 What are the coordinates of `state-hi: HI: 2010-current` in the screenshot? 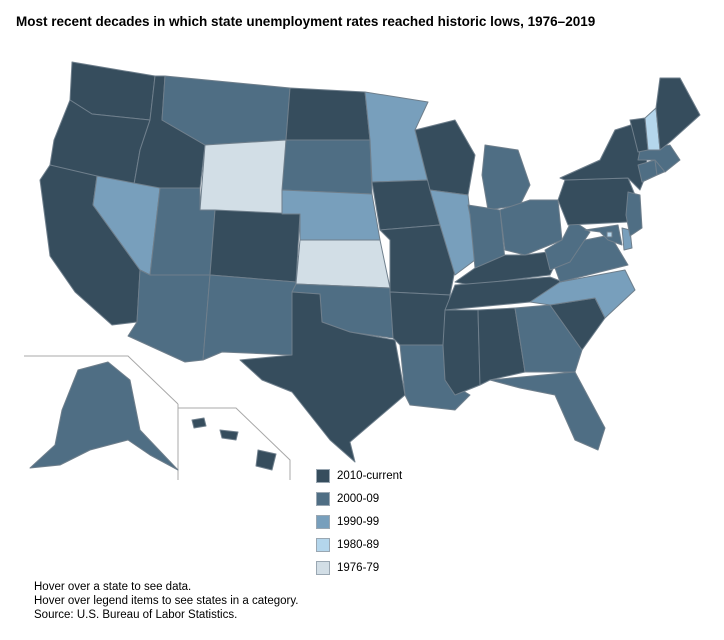 It's located at (234, 444).